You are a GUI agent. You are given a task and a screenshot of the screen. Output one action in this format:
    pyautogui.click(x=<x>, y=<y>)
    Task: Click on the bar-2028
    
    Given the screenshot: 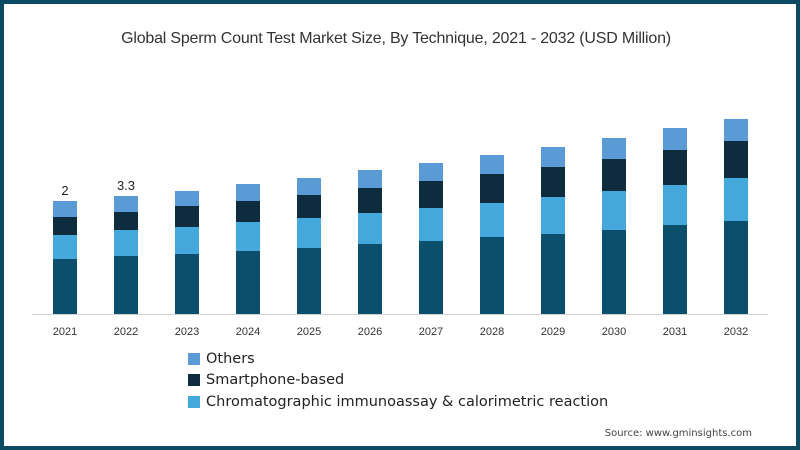 What is the action you would take?
    pyautogui.click(x=492, y=234)
    